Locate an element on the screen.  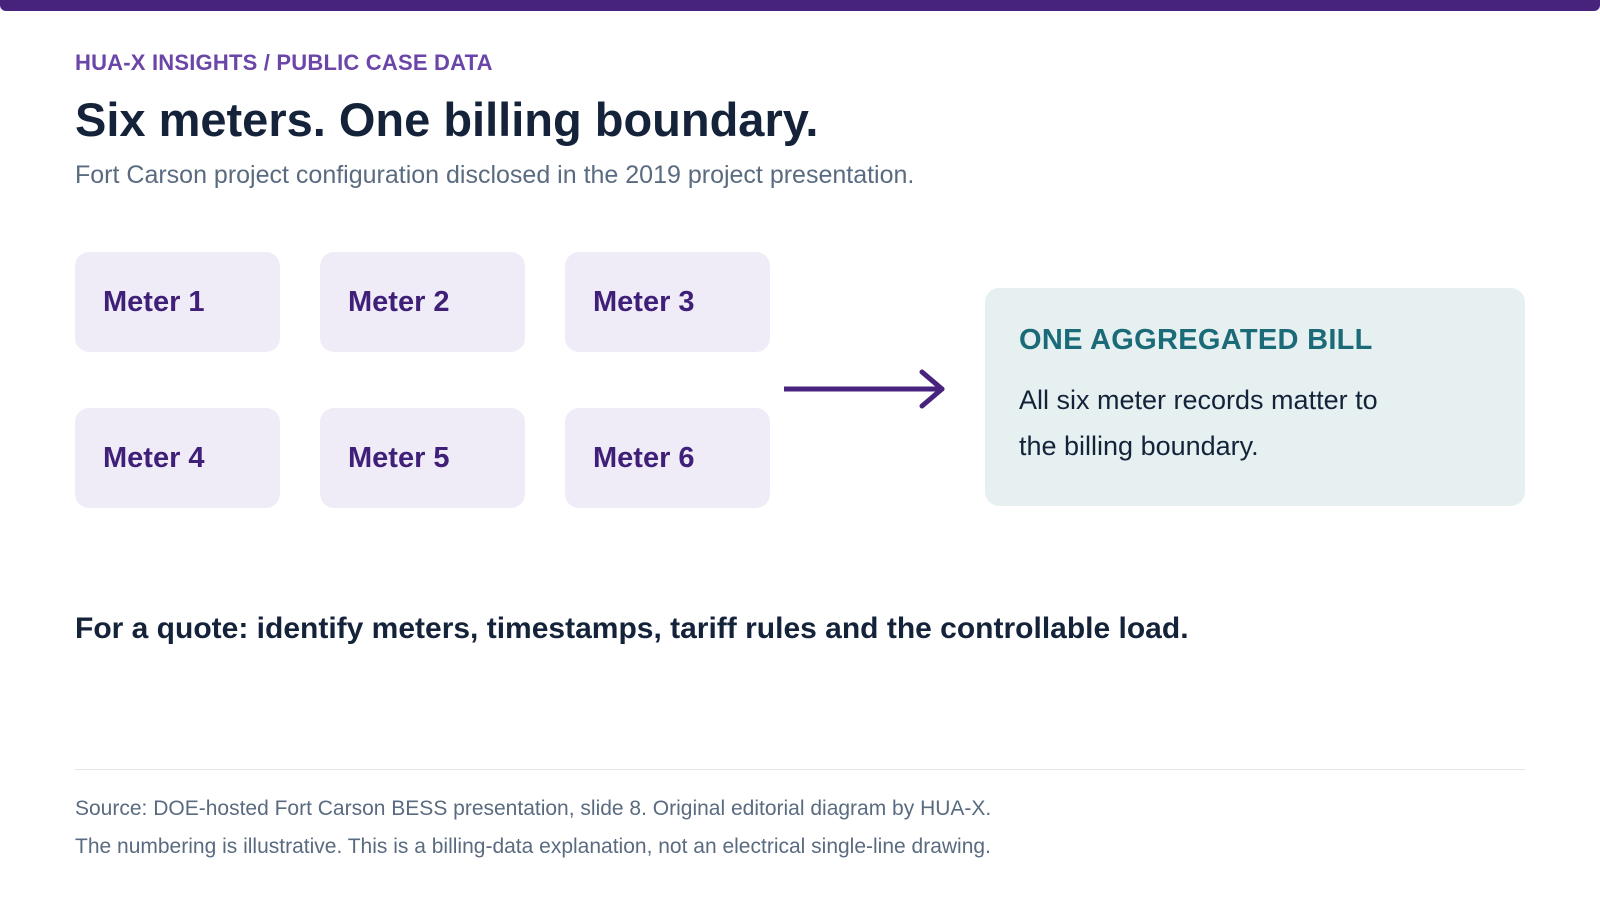
meter-label: Meter 6 is located at coordinates (644, 457).